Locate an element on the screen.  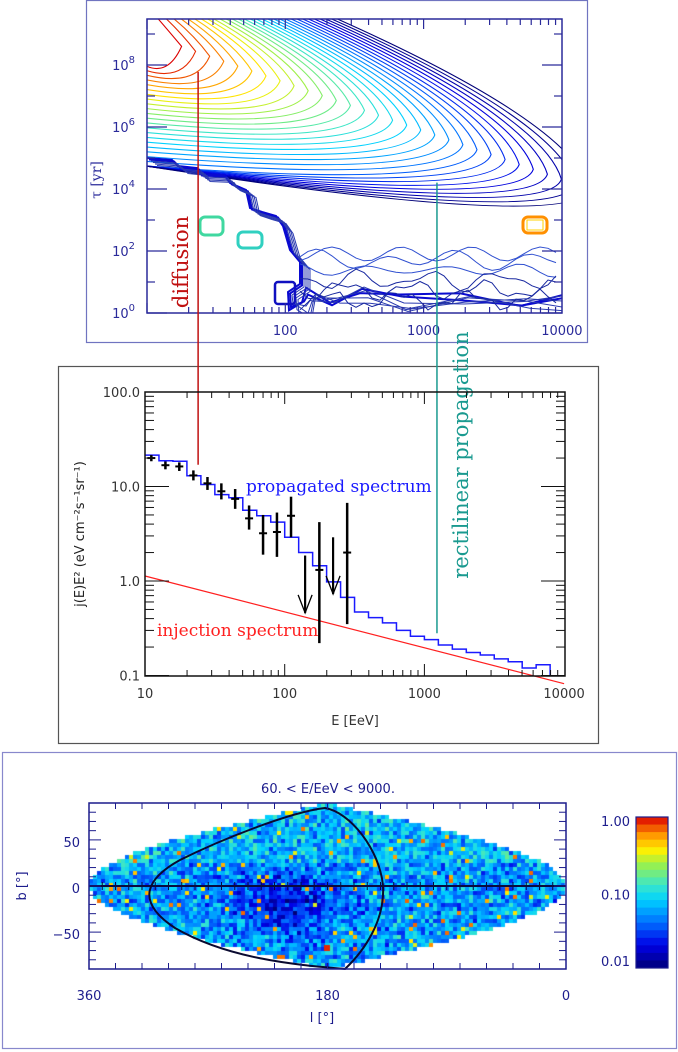
spectrum-plot is located at coordinates (354, 569).